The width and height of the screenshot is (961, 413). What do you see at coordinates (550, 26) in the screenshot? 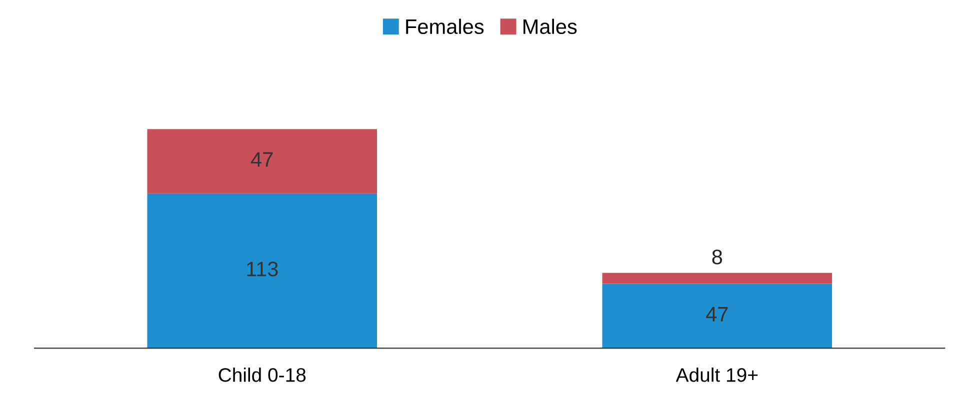
I see `legend-label: Males` at bounding box center [550, 26].